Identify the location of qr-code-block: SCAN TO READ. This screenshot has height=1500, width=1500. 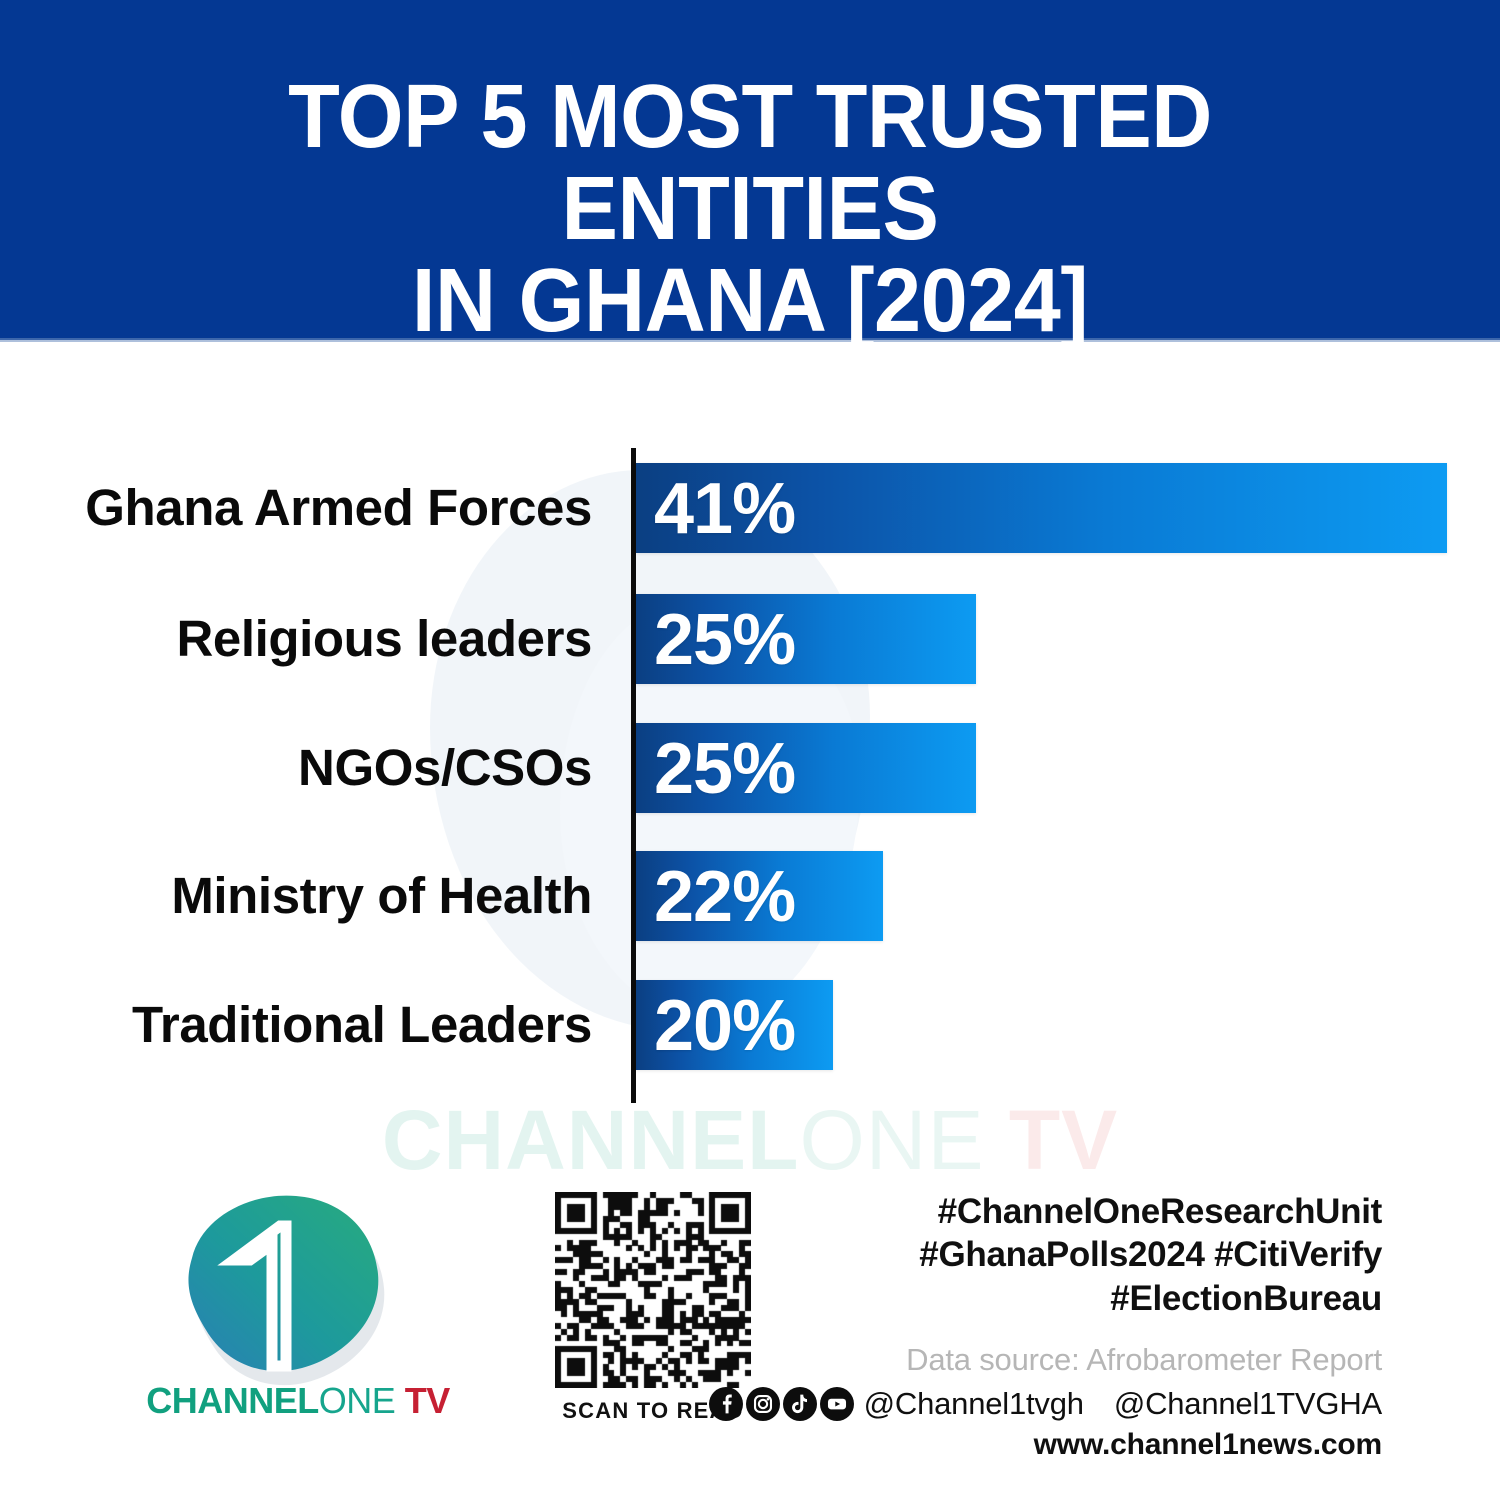
(653, 1308).